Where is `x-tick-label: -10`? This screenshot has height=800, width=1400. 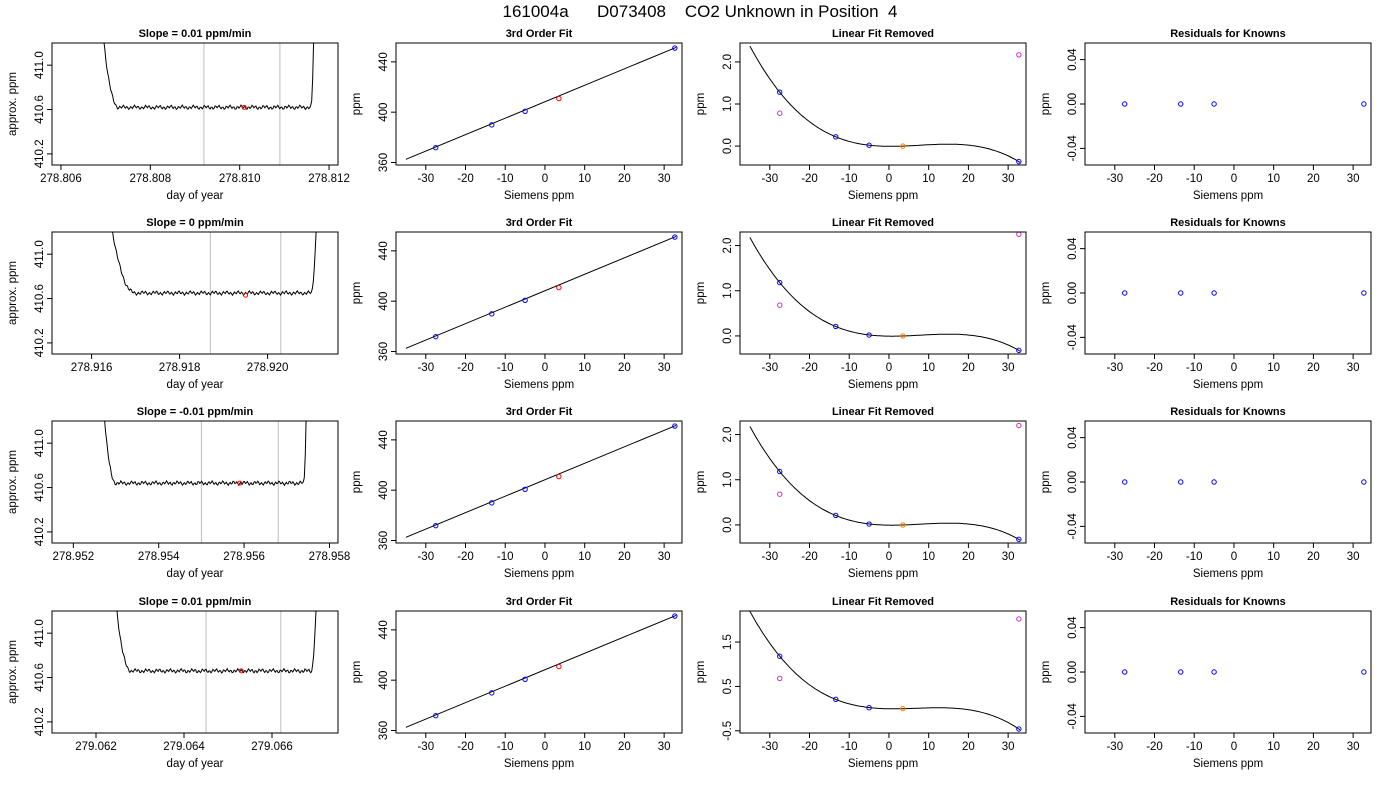
x-tick-label: -10 is located at coordinates (505, 557).